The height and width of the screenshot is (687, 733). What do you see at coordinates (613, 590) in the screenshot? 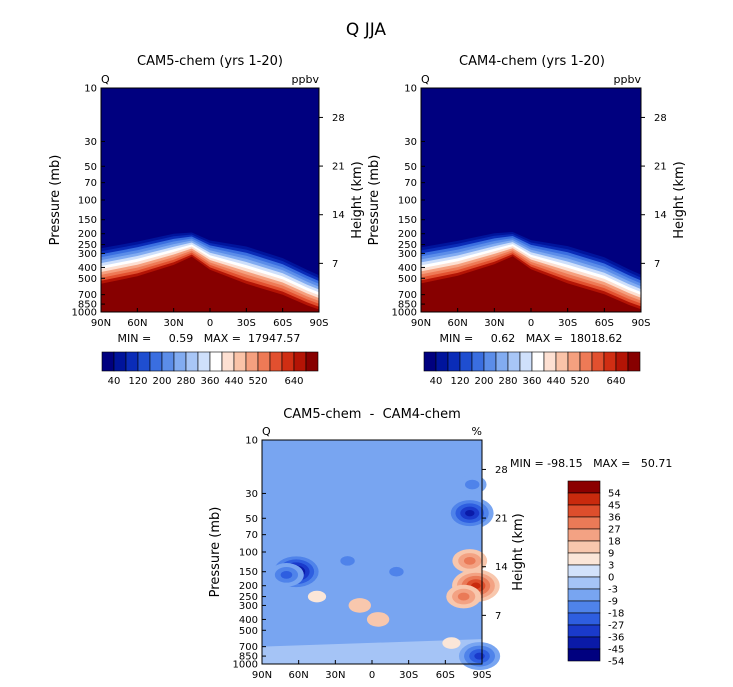
I see `colorbar-label: -3` at bounding box center [613, 590].